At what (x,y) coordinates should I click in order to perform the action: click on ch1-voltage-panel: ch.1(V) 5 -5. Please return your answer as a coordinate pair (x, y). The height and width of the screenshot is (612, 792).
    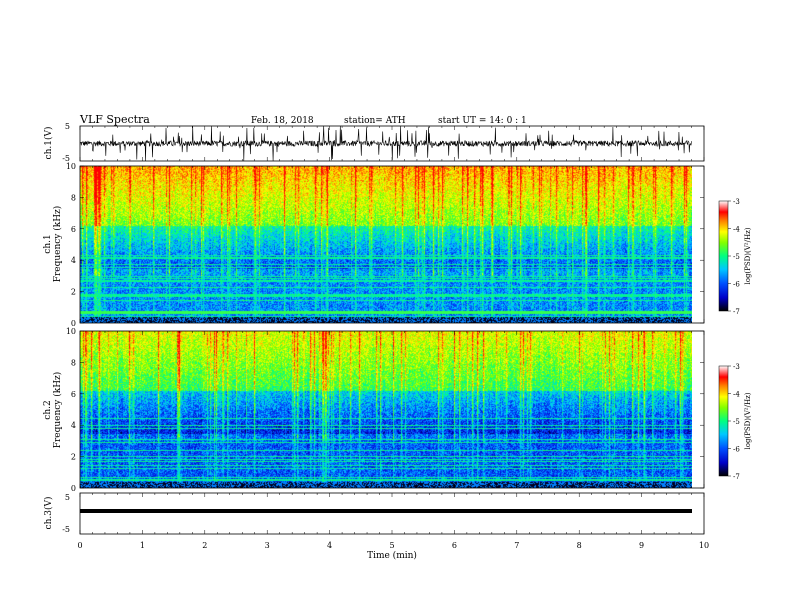
    Looking at the image, I should click on (374, 142).